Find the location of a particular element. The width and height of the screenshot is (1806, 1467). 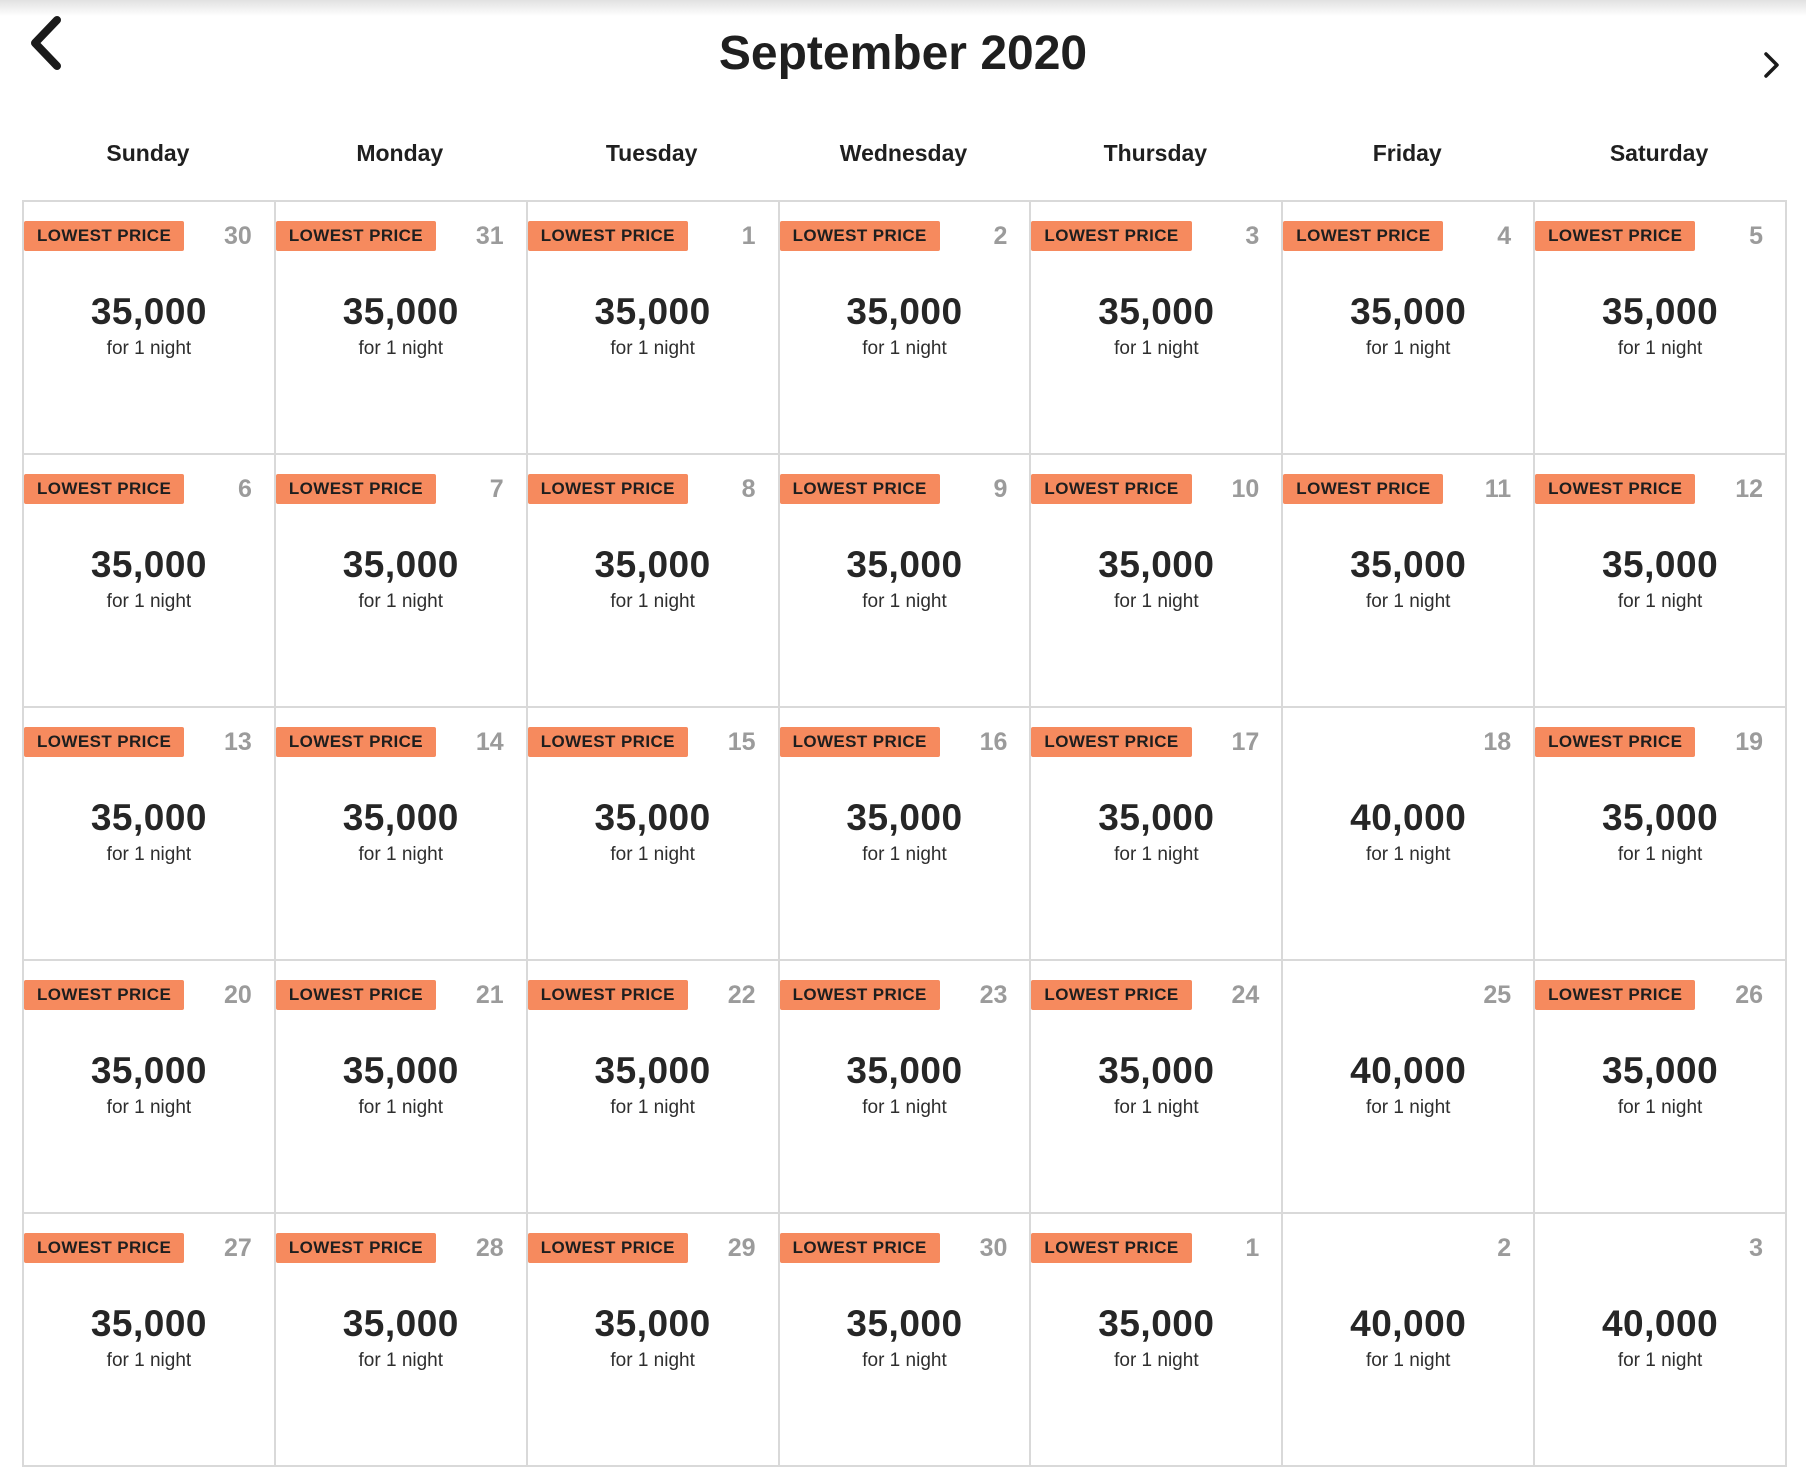

day-cell: LOWEST PRICE 23 35,000 for 1 night is located at coordinates (905, 1087).